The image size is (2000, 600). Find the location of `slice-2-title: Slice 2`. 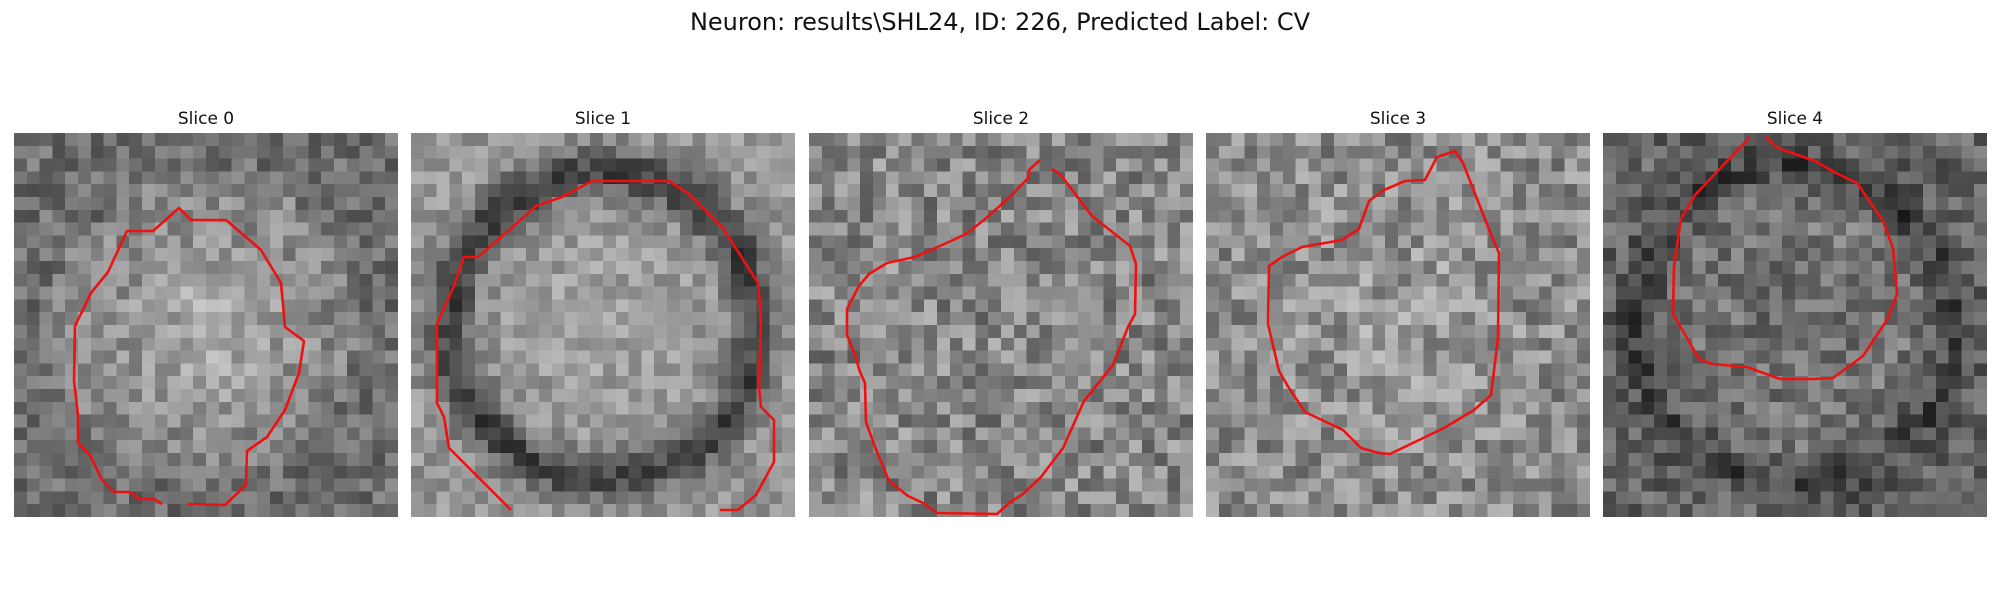

slice-2-title: Slice 2 is located at coordinates (1001, 119).